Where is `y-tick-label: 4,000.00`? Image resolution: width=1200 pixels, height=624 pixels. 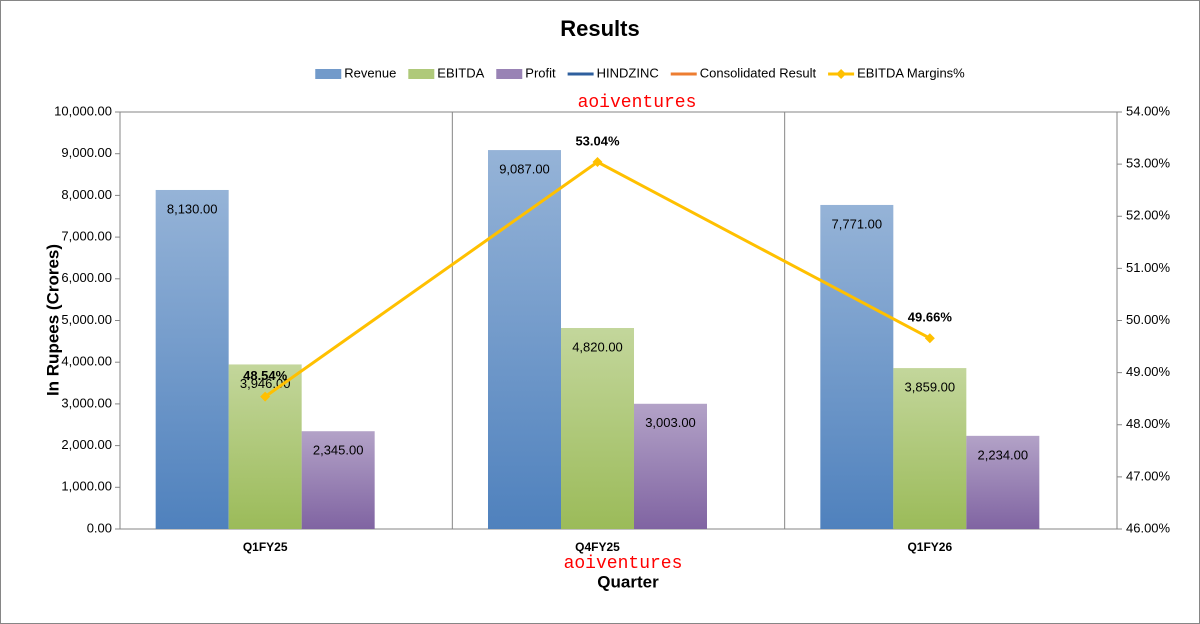
y-tick-label: 4,000.00 is located at coordinates (86, 361).